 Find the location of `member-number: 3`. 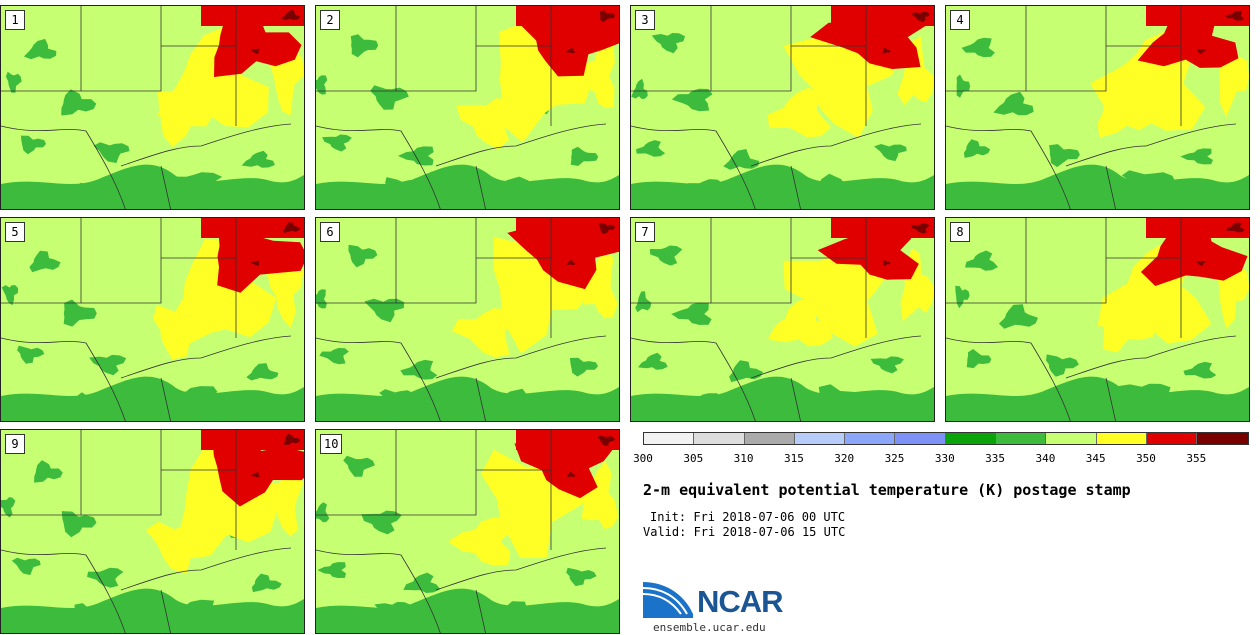

member-number: 3 is located at coordinates (645, 20).